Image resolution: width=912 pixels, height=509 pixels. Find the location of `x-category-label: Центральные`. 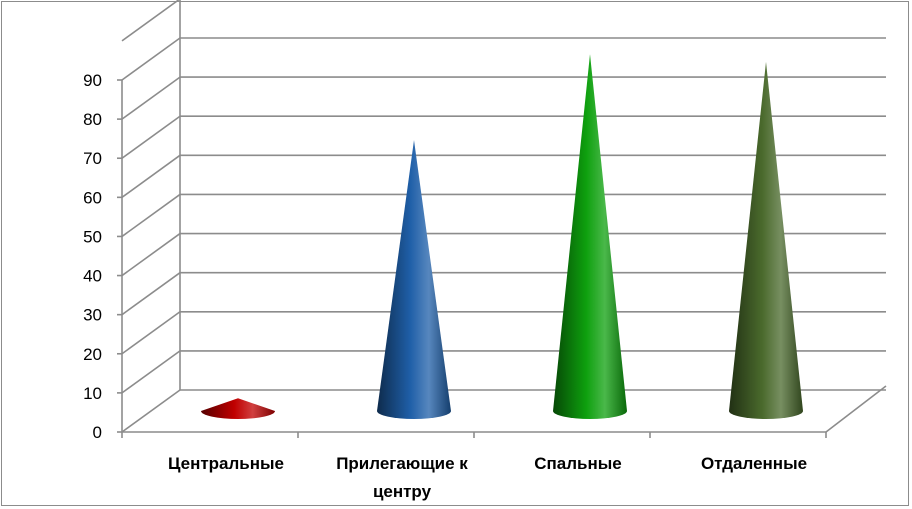

x-category-label: Центральные is located at coordinates (226, 463).